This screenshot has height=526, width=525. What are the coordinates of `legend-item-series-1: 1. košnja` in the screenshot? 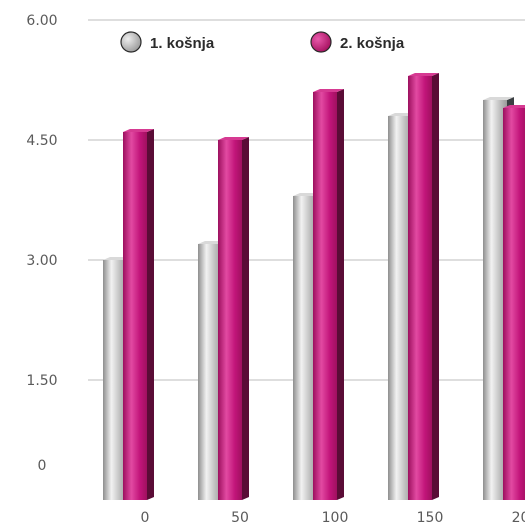 It's located at (167, 42).